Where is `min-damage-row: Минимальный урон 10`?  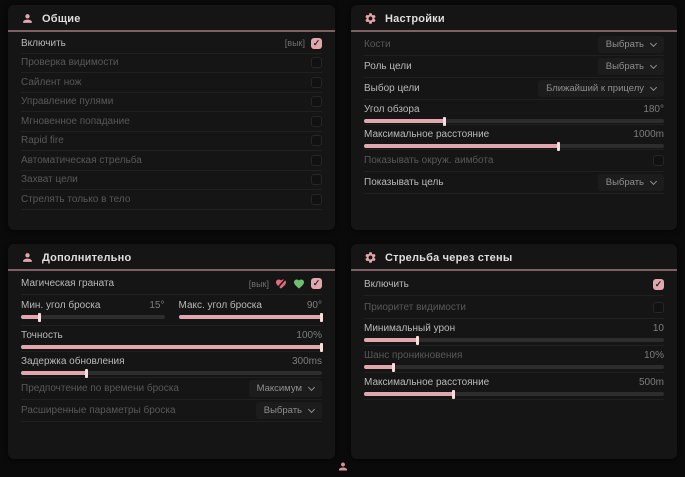 min-damage-row: Минимальный урон 10 is located at coordinates (514, 332).